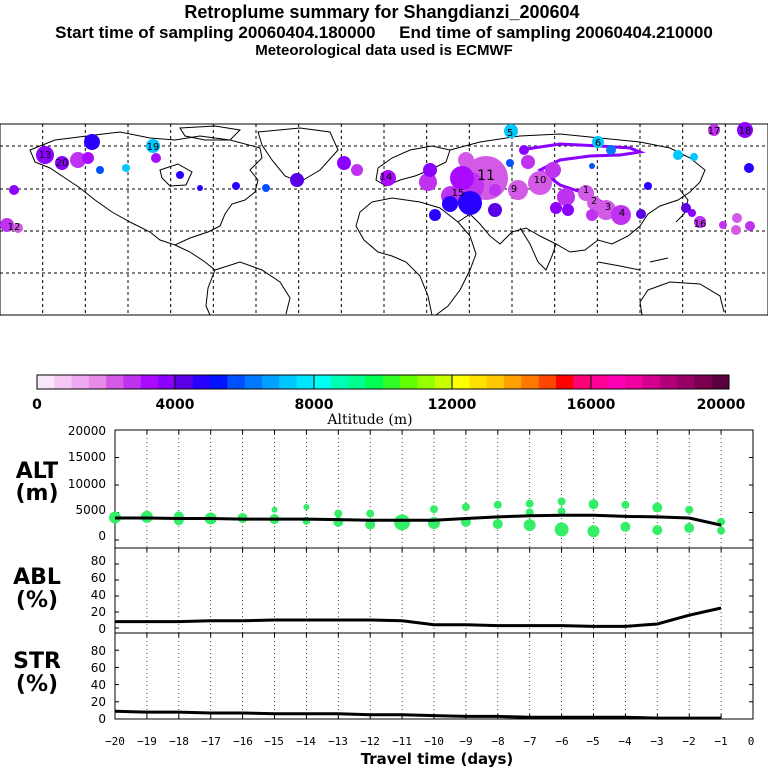 The image size is (768, 768). Describe the element at coordinates (608, 207) in the screenshot. I see `map-label: 3` at that location.